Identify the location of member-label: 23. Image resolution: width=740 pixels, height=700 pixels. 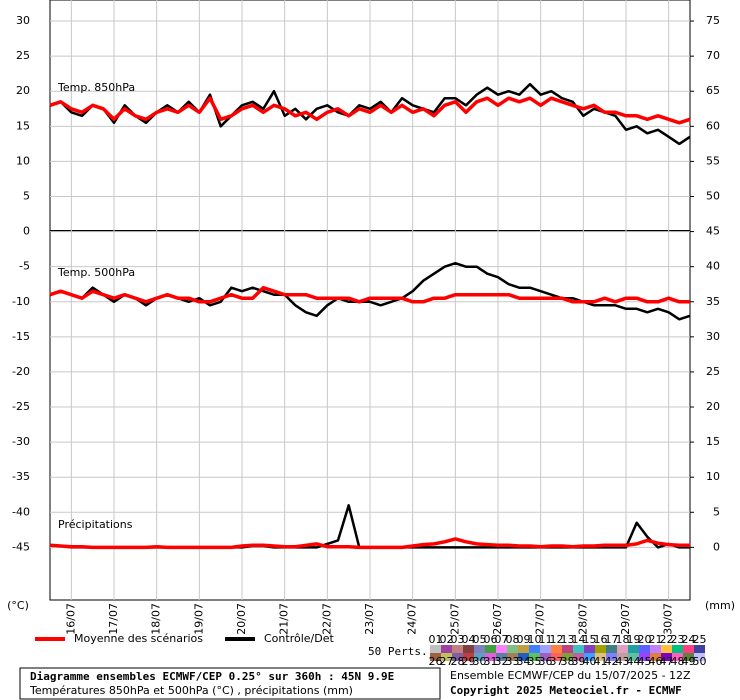
(678, 639).